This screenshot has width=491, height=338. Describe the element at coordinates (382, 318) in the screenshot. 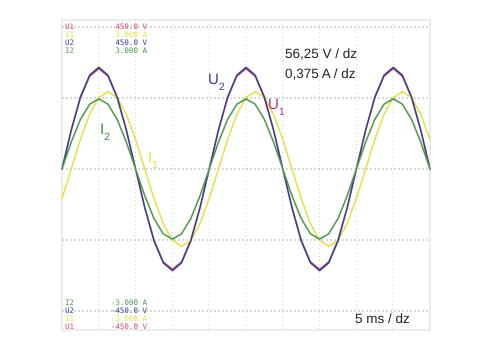

I see `annotation: 5 ms / dz` at that location.